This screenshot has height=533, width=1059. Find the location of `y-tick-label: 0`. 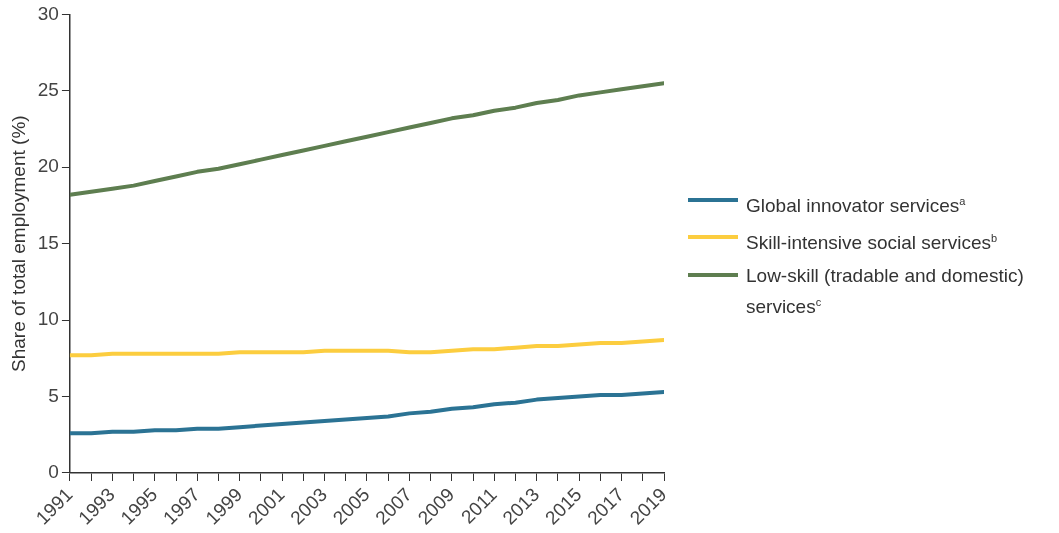

y-tick-label: 0 is located at coordinates (53, 472).